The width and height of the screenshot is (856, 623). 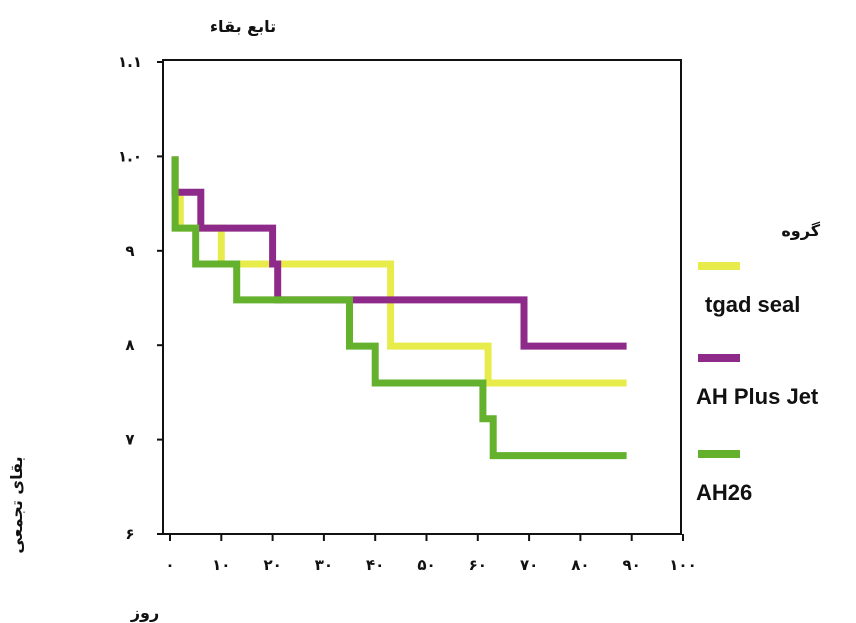 What do you see at coordinates (431, 554) in the screenshot?
I see `x-axis: ۰ ۱۰ ۲۰ ۳۰ ۴۰ ۵۰ ۶۰ ۷۰ ۸۰ ۹۰ ۱۰۰` at bounding box center [431, 554].